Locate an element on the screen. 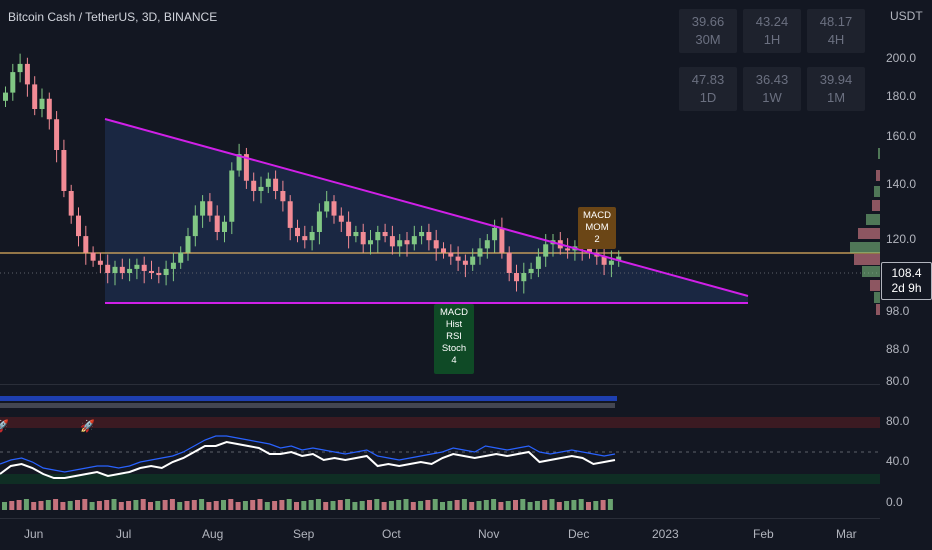 The height and width of the screenshot is (550, 932). rsi-cell-1d: 47.83 1D is located at coordinates (708, 89).